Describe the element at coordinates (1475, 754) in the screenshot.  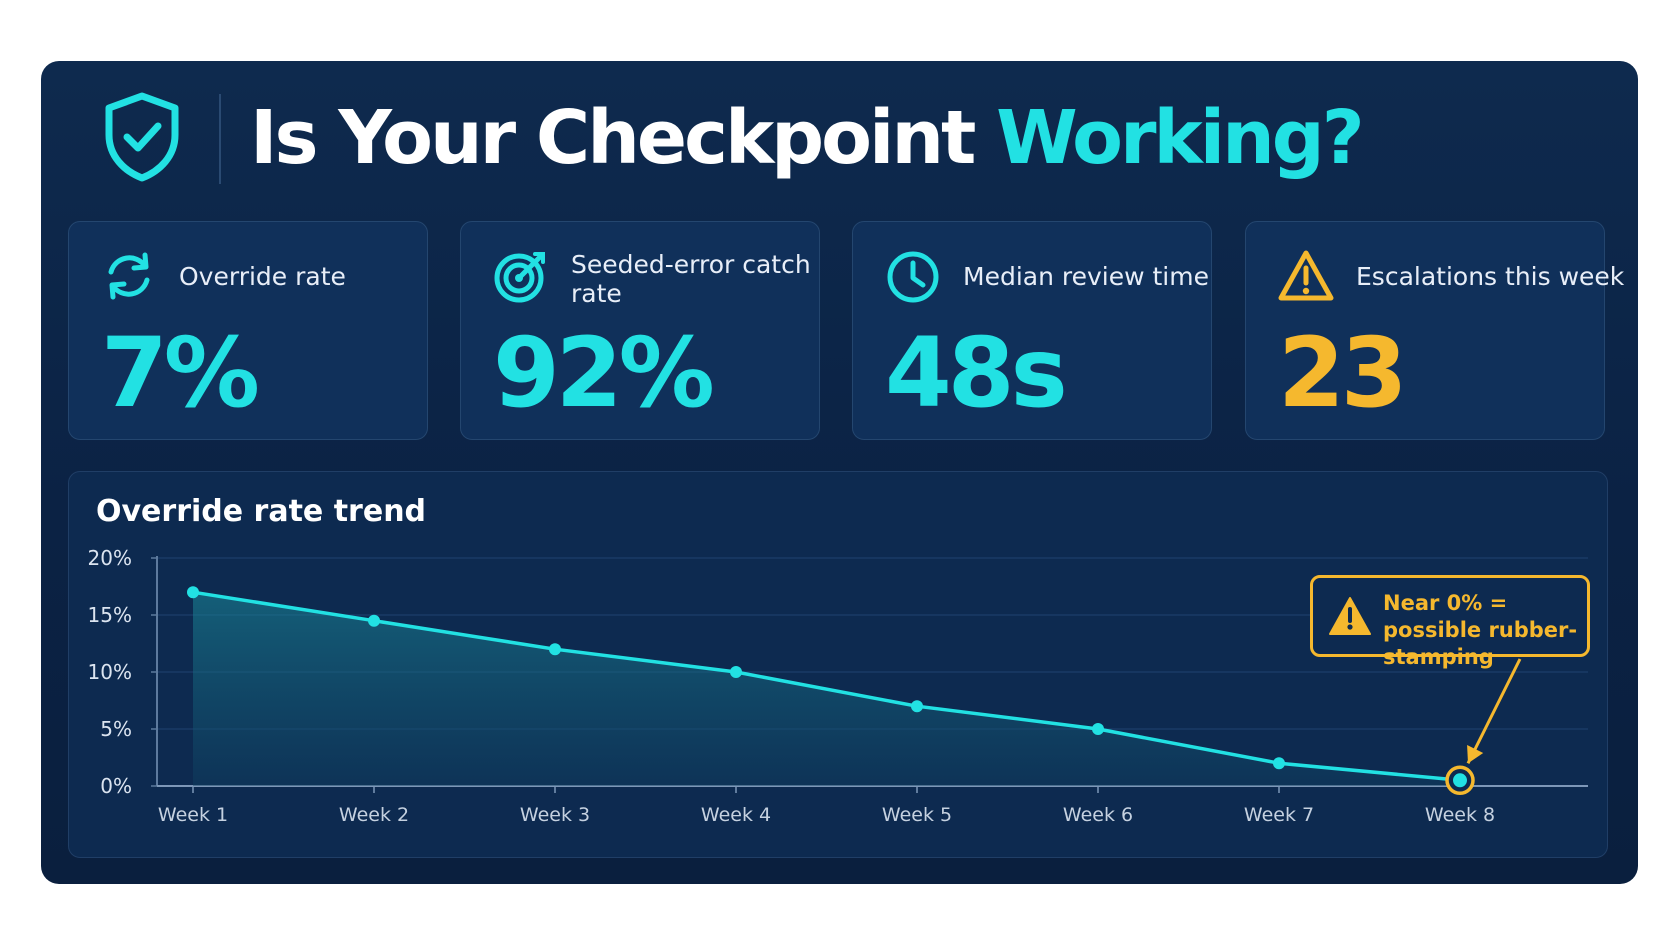
I see `annotation-arrowhead` at that location.